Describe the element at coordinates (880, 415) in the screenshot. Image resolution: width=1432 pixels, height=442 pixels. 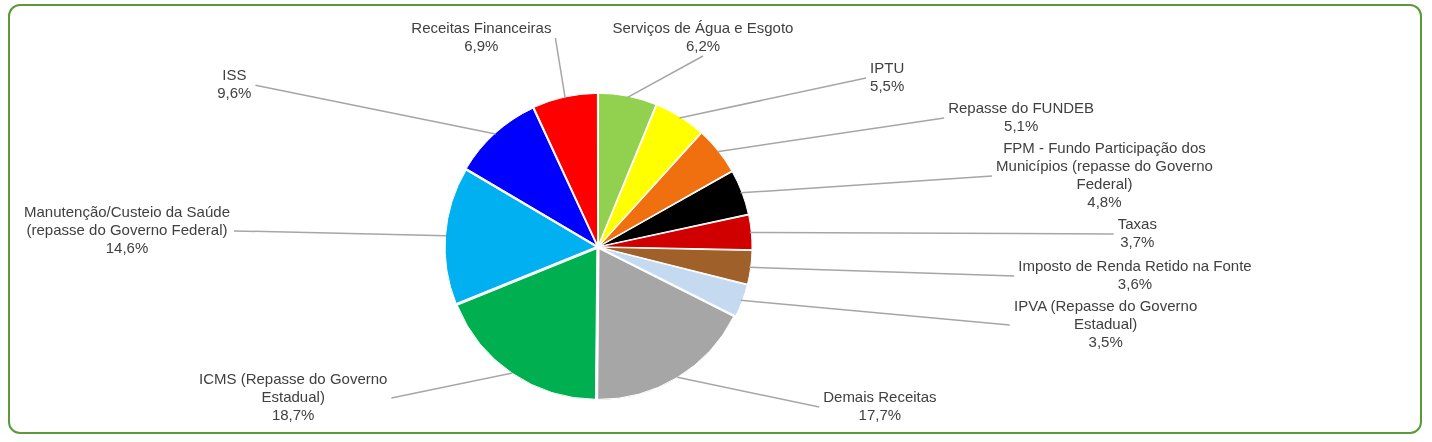
I see `data-label: 17,7%` at that location.